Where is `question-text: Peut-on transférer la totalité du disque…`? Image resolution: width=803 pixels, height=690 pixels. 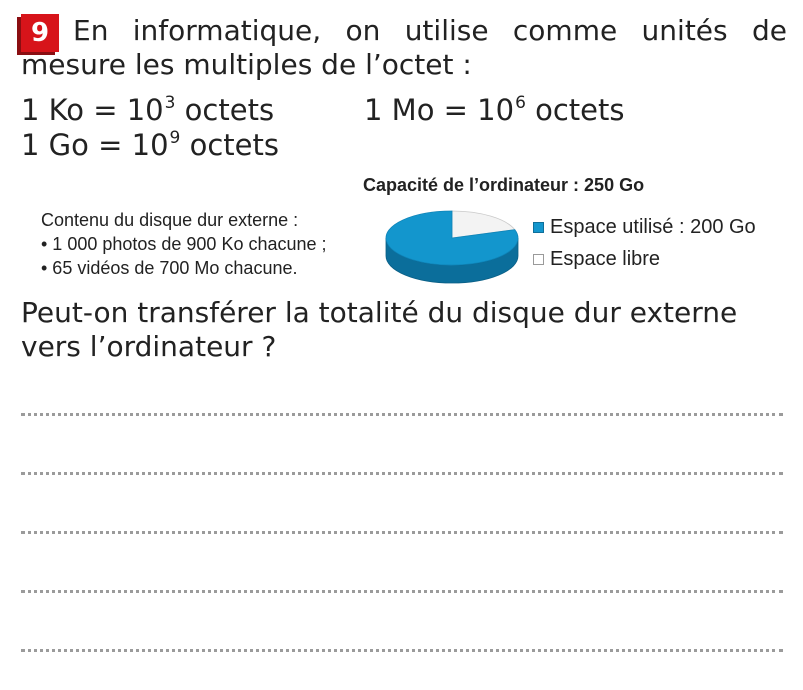
question-text: Peut-on transférer la totalité du disque… is located at coordinates (379, 329).